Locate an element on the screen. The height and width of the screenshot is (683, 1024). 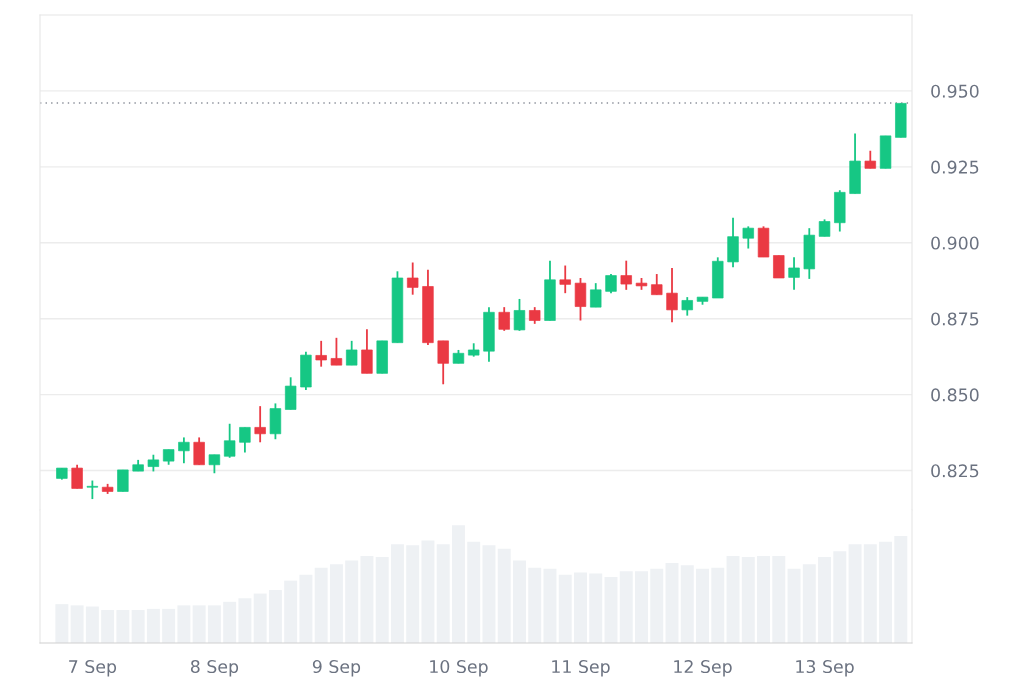
x-tick-label: 13 Sep is located at coordinates (825, 668).